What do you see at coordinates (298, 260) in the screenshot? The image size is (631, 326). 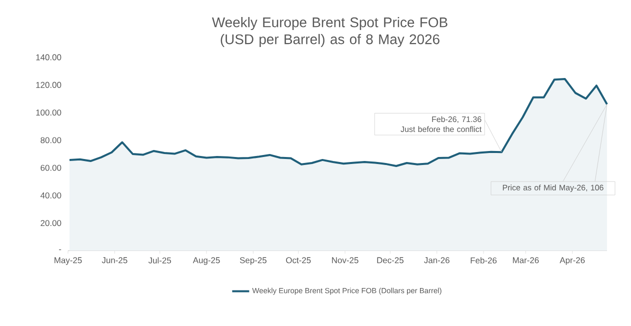 I see `x-tick-label: Oct-25` at bounding box center [298, 260].